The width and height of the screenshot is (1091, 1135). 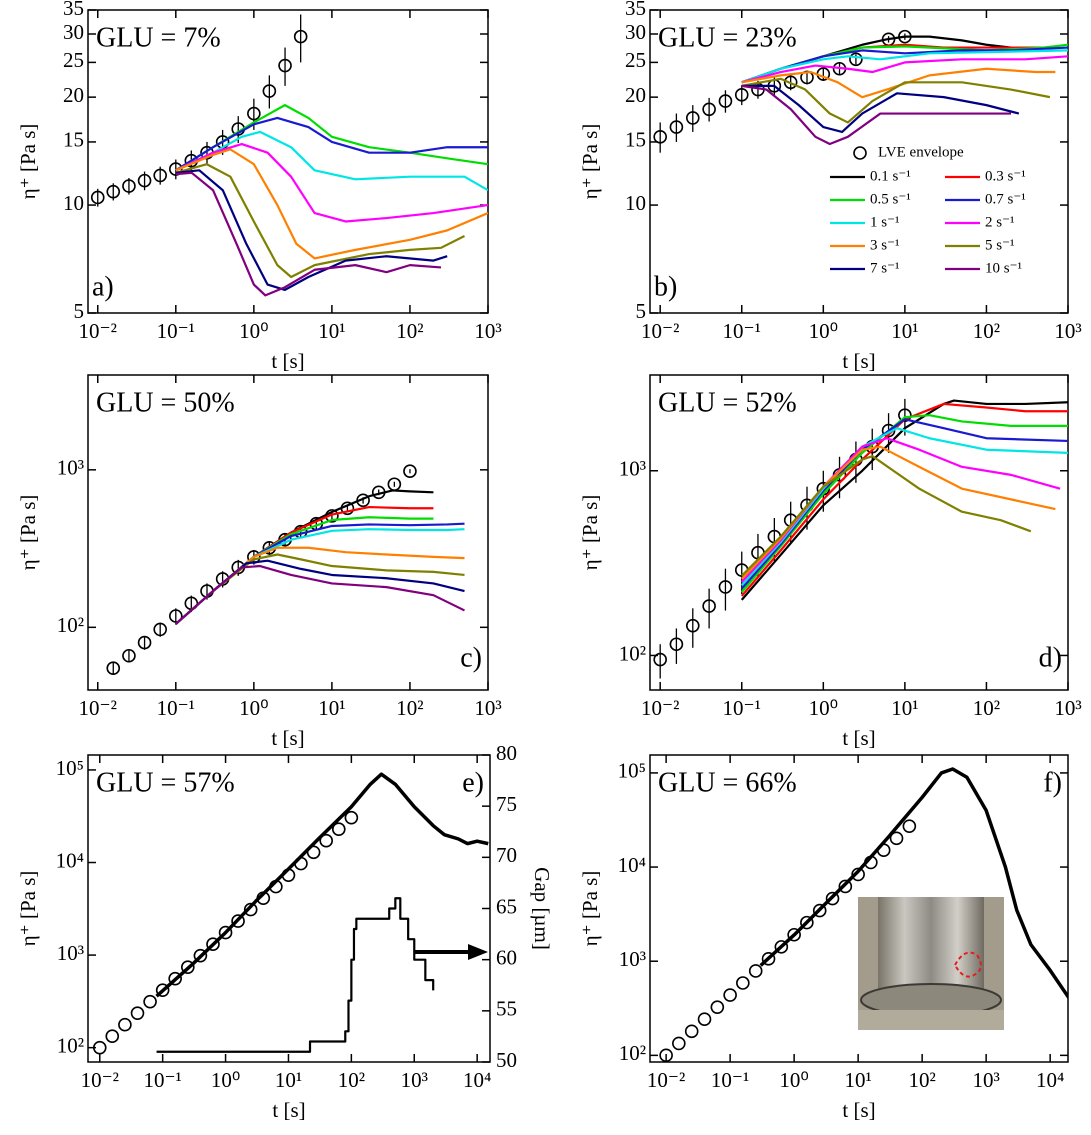 I want to click on legend-label: 7 s⁻¹, so click(x=885, y=268).